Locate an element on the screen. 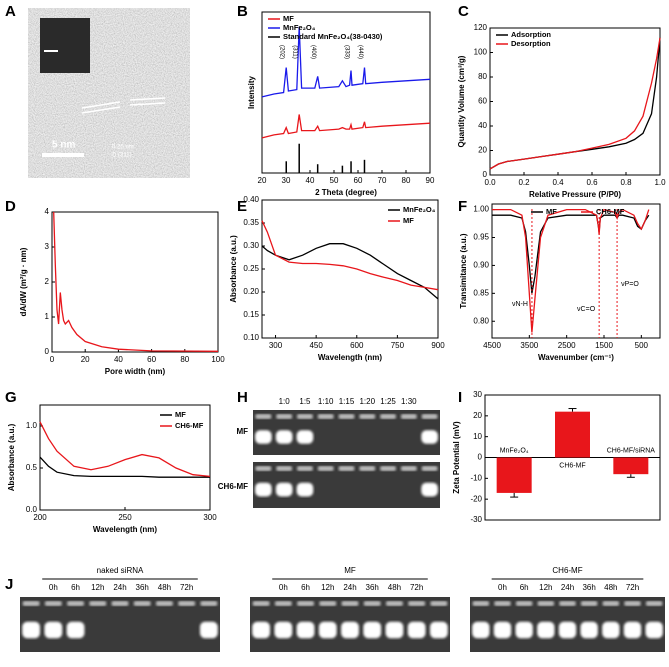  x-tick-label: 80 is located at coordinates (406, 180).